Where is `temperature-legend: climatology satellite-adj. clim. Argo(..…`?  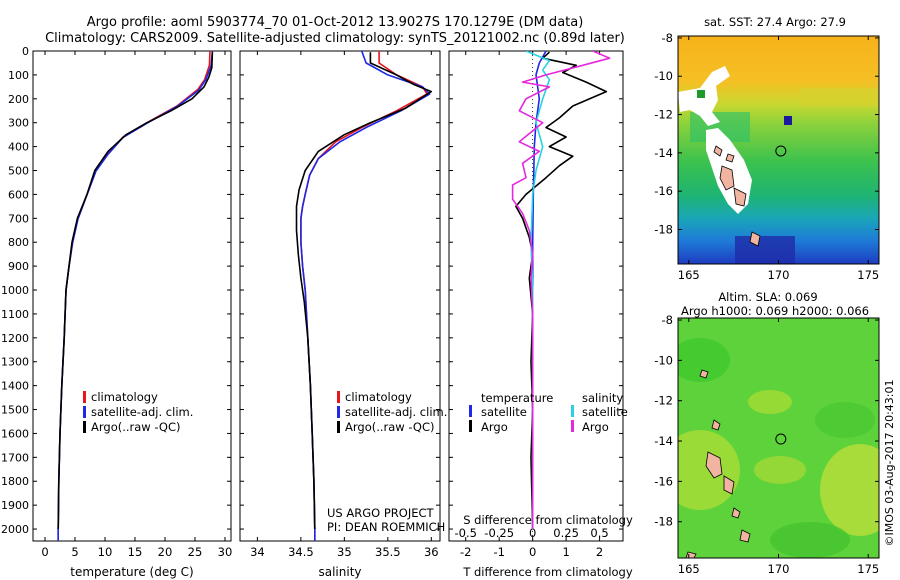 temperature-legend: climatology satellite-adj. clim. Argo(..… is located at coordinates (138, 412).